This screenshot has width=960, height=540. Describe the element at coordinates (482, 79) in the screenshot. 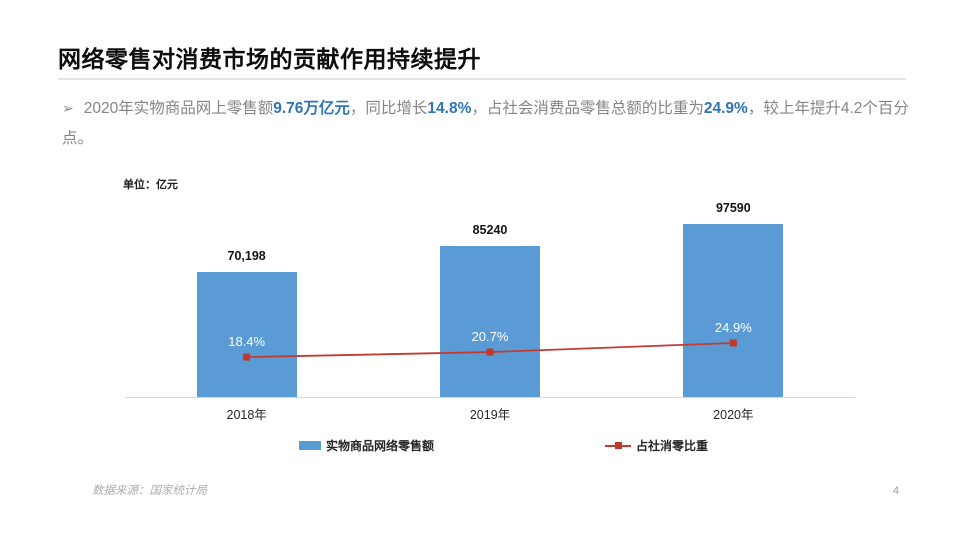

I see `title-divider` at that location.